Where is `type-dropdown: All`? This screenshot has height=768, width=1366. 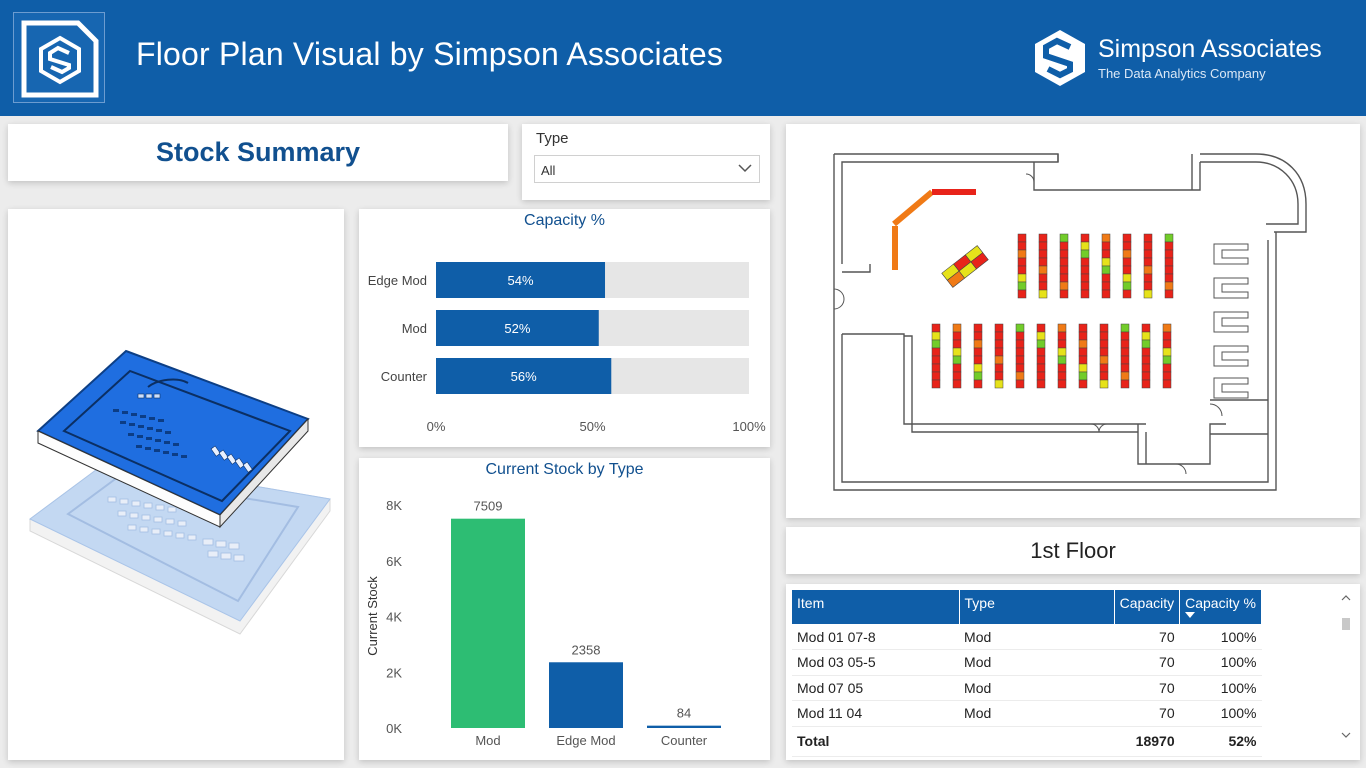
type-dropdown: All is located at coordinates (647, 169).